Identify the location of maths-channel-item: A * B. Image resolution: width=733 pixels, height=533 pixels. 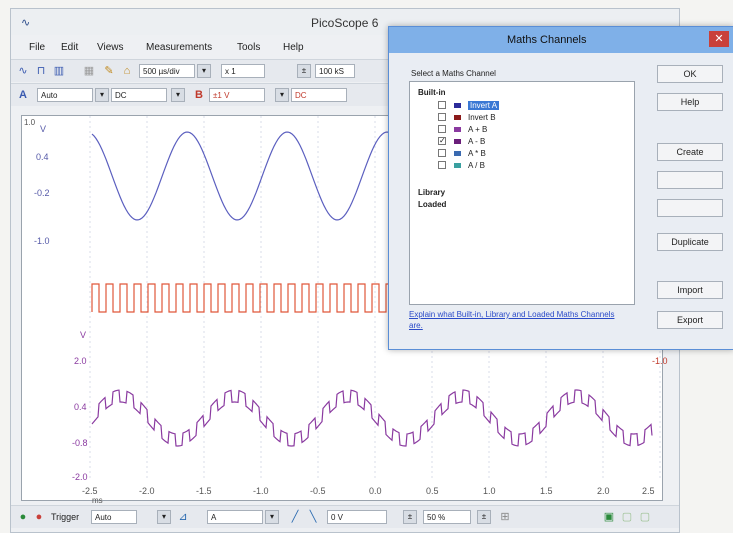
(510, 153).